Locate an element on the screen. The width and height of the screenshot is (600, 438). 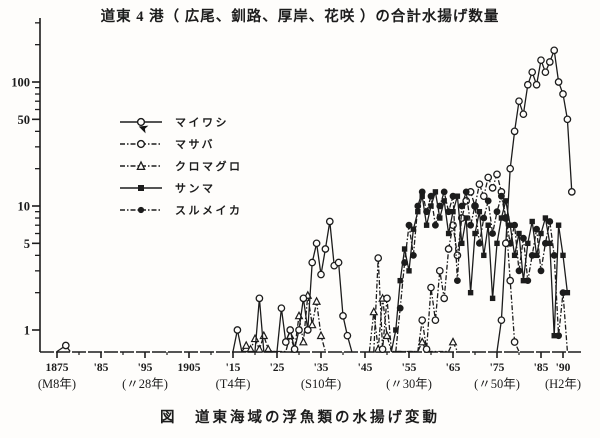
legend-label: マイワシ is located at coordinates (202, 123).